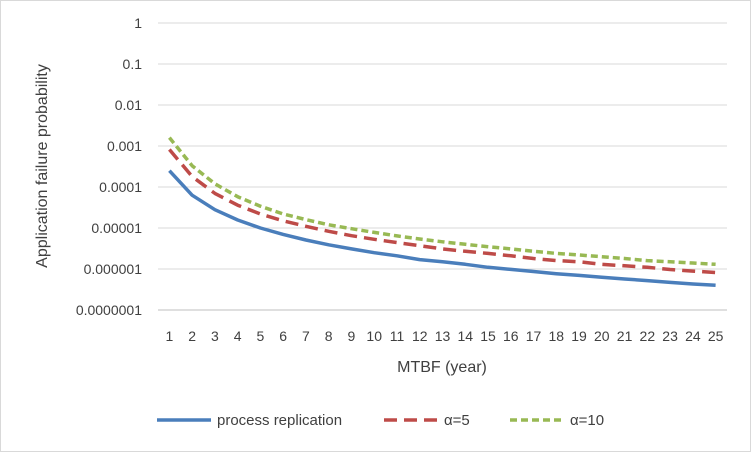 The height and width of the screenshot is (457, 751). Describe the element at coordinates (579, 336) in the screenshot. I see `x-tick-label: 19` at that location.